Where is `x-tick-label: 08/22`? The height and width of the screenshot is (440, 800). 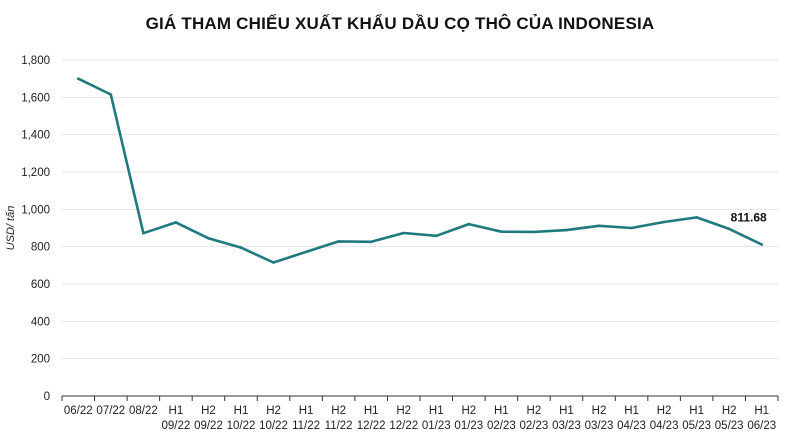 x-tick-label: 08/22 is located at coordinates (143, 411).